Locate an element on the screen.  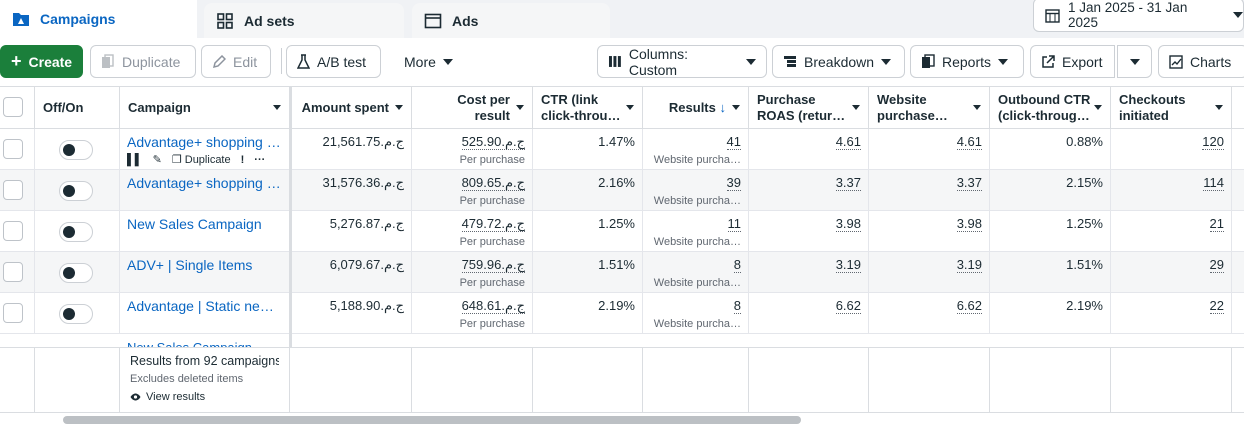
header-campaign: Campaign is located at coordinates (205, 107).